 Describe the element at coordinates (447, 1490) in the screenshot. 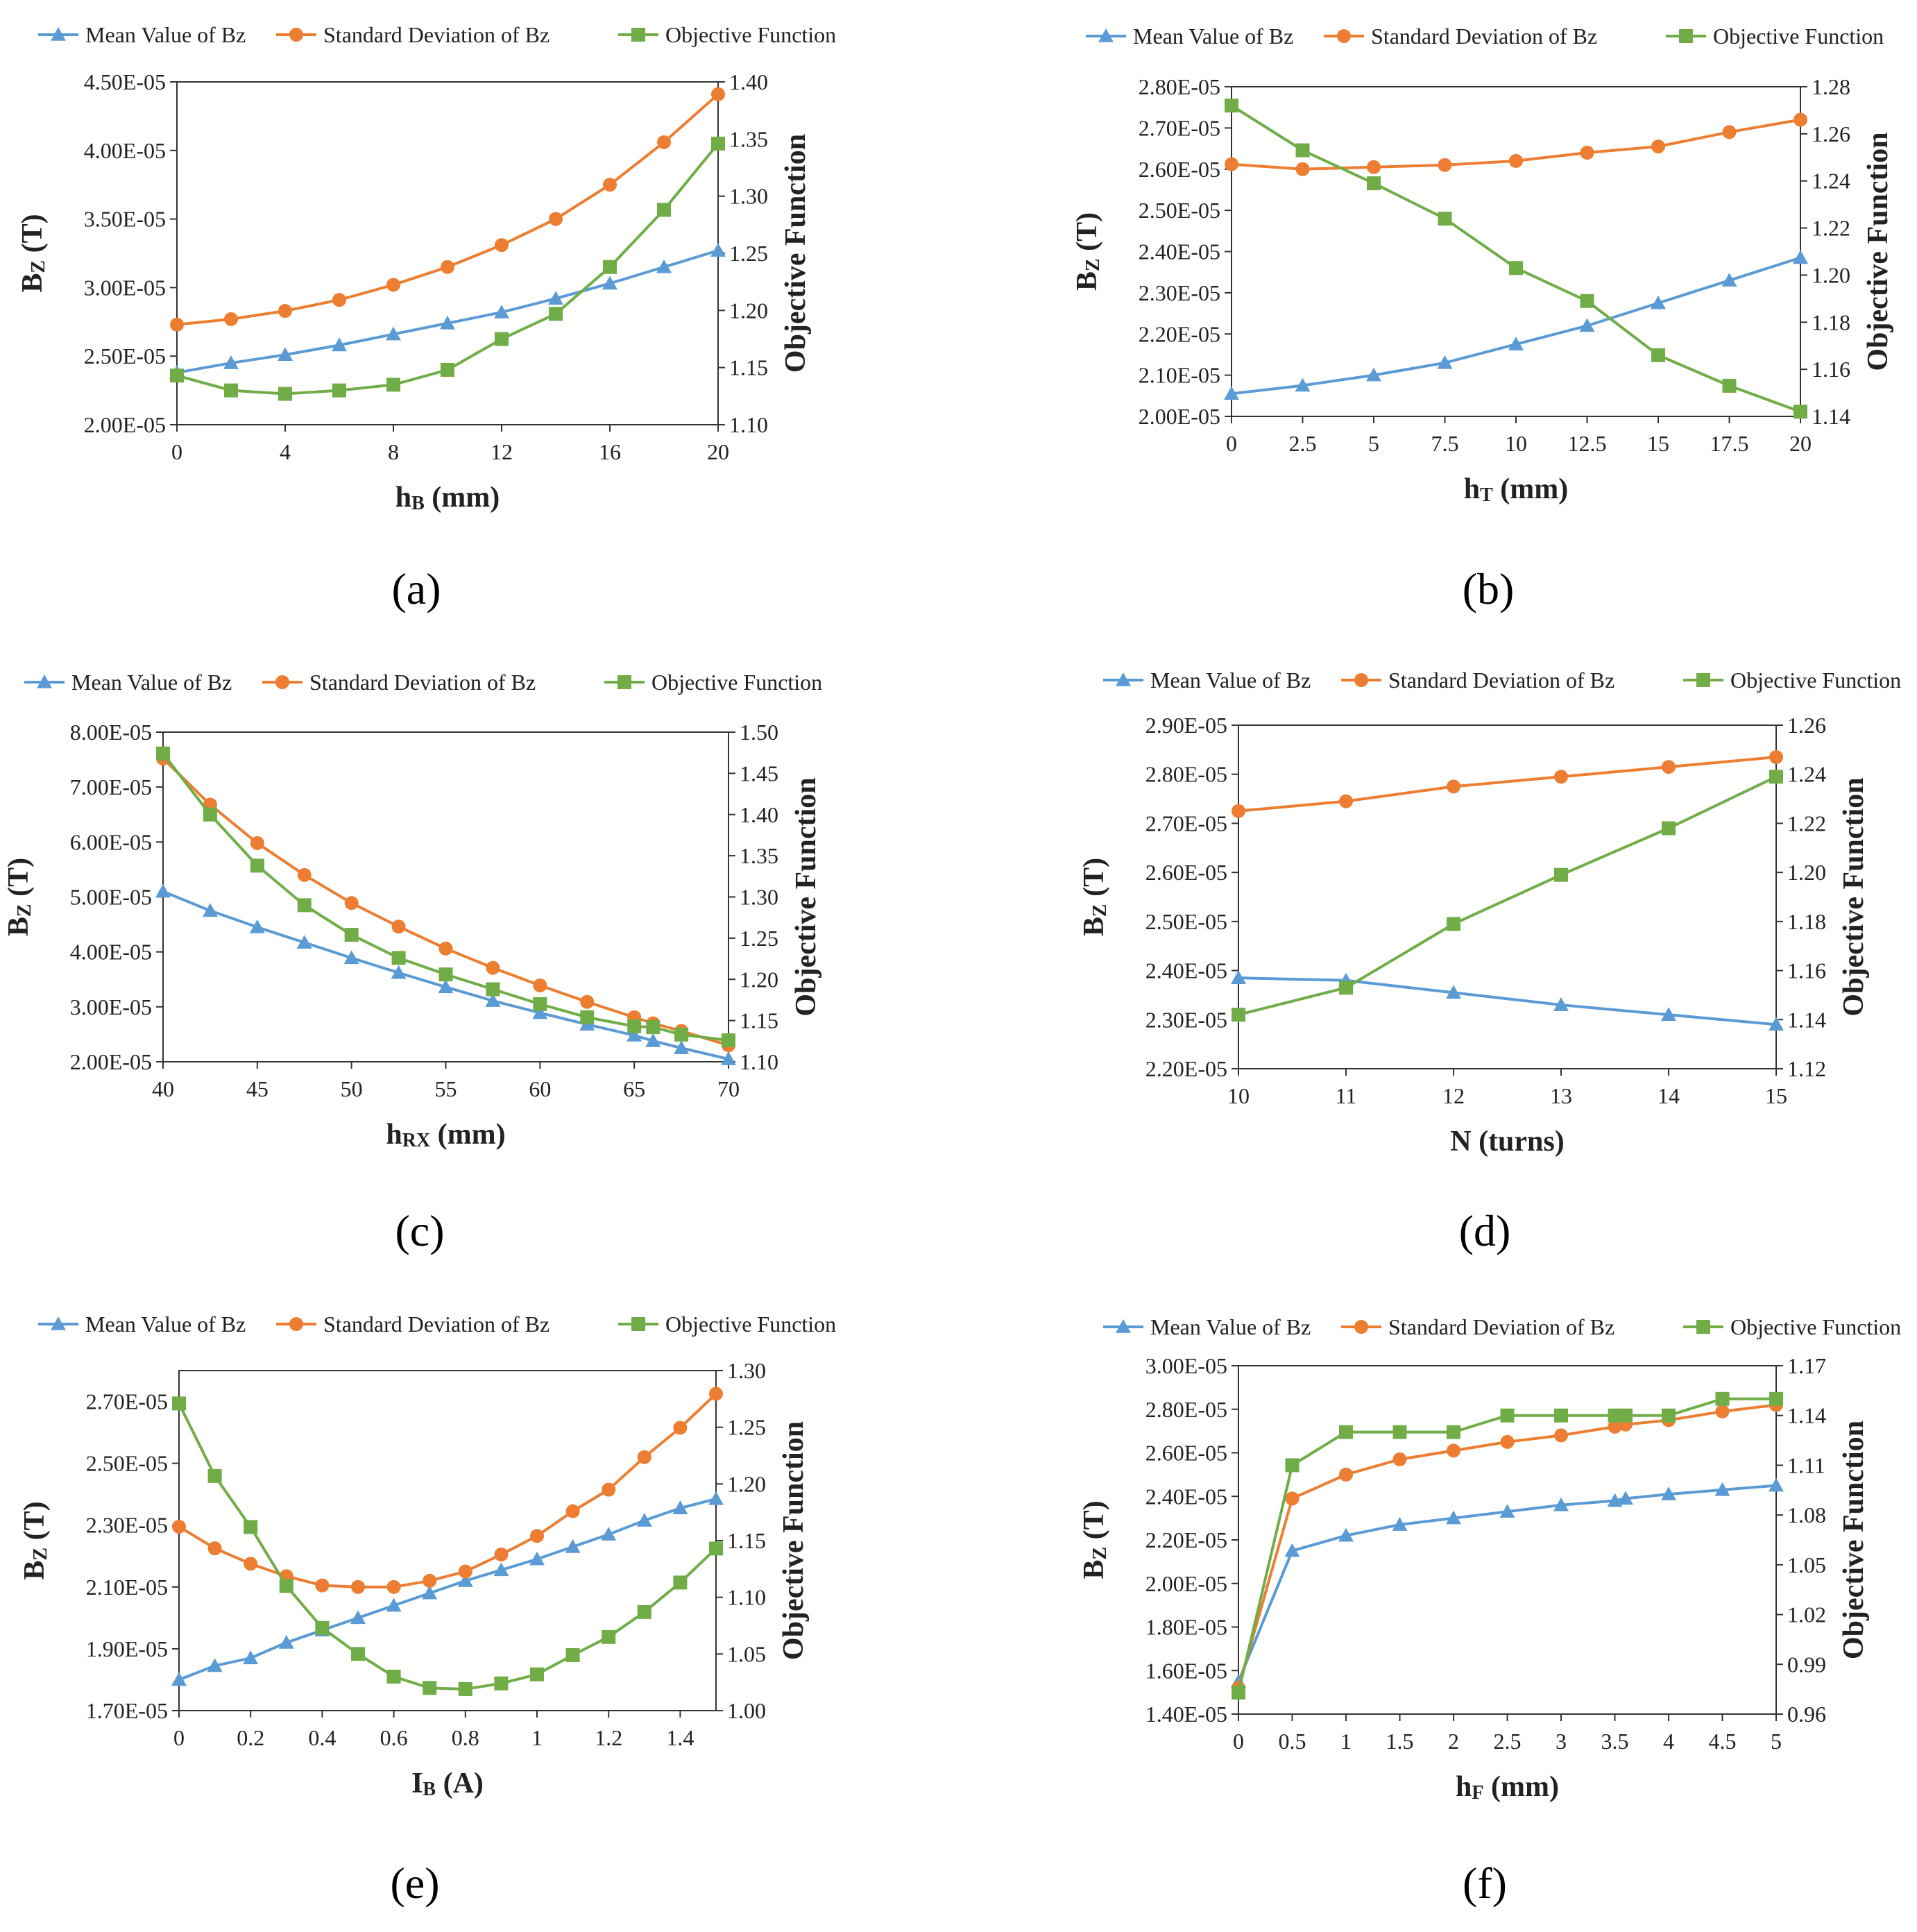

I see `series-line-std` at that location.